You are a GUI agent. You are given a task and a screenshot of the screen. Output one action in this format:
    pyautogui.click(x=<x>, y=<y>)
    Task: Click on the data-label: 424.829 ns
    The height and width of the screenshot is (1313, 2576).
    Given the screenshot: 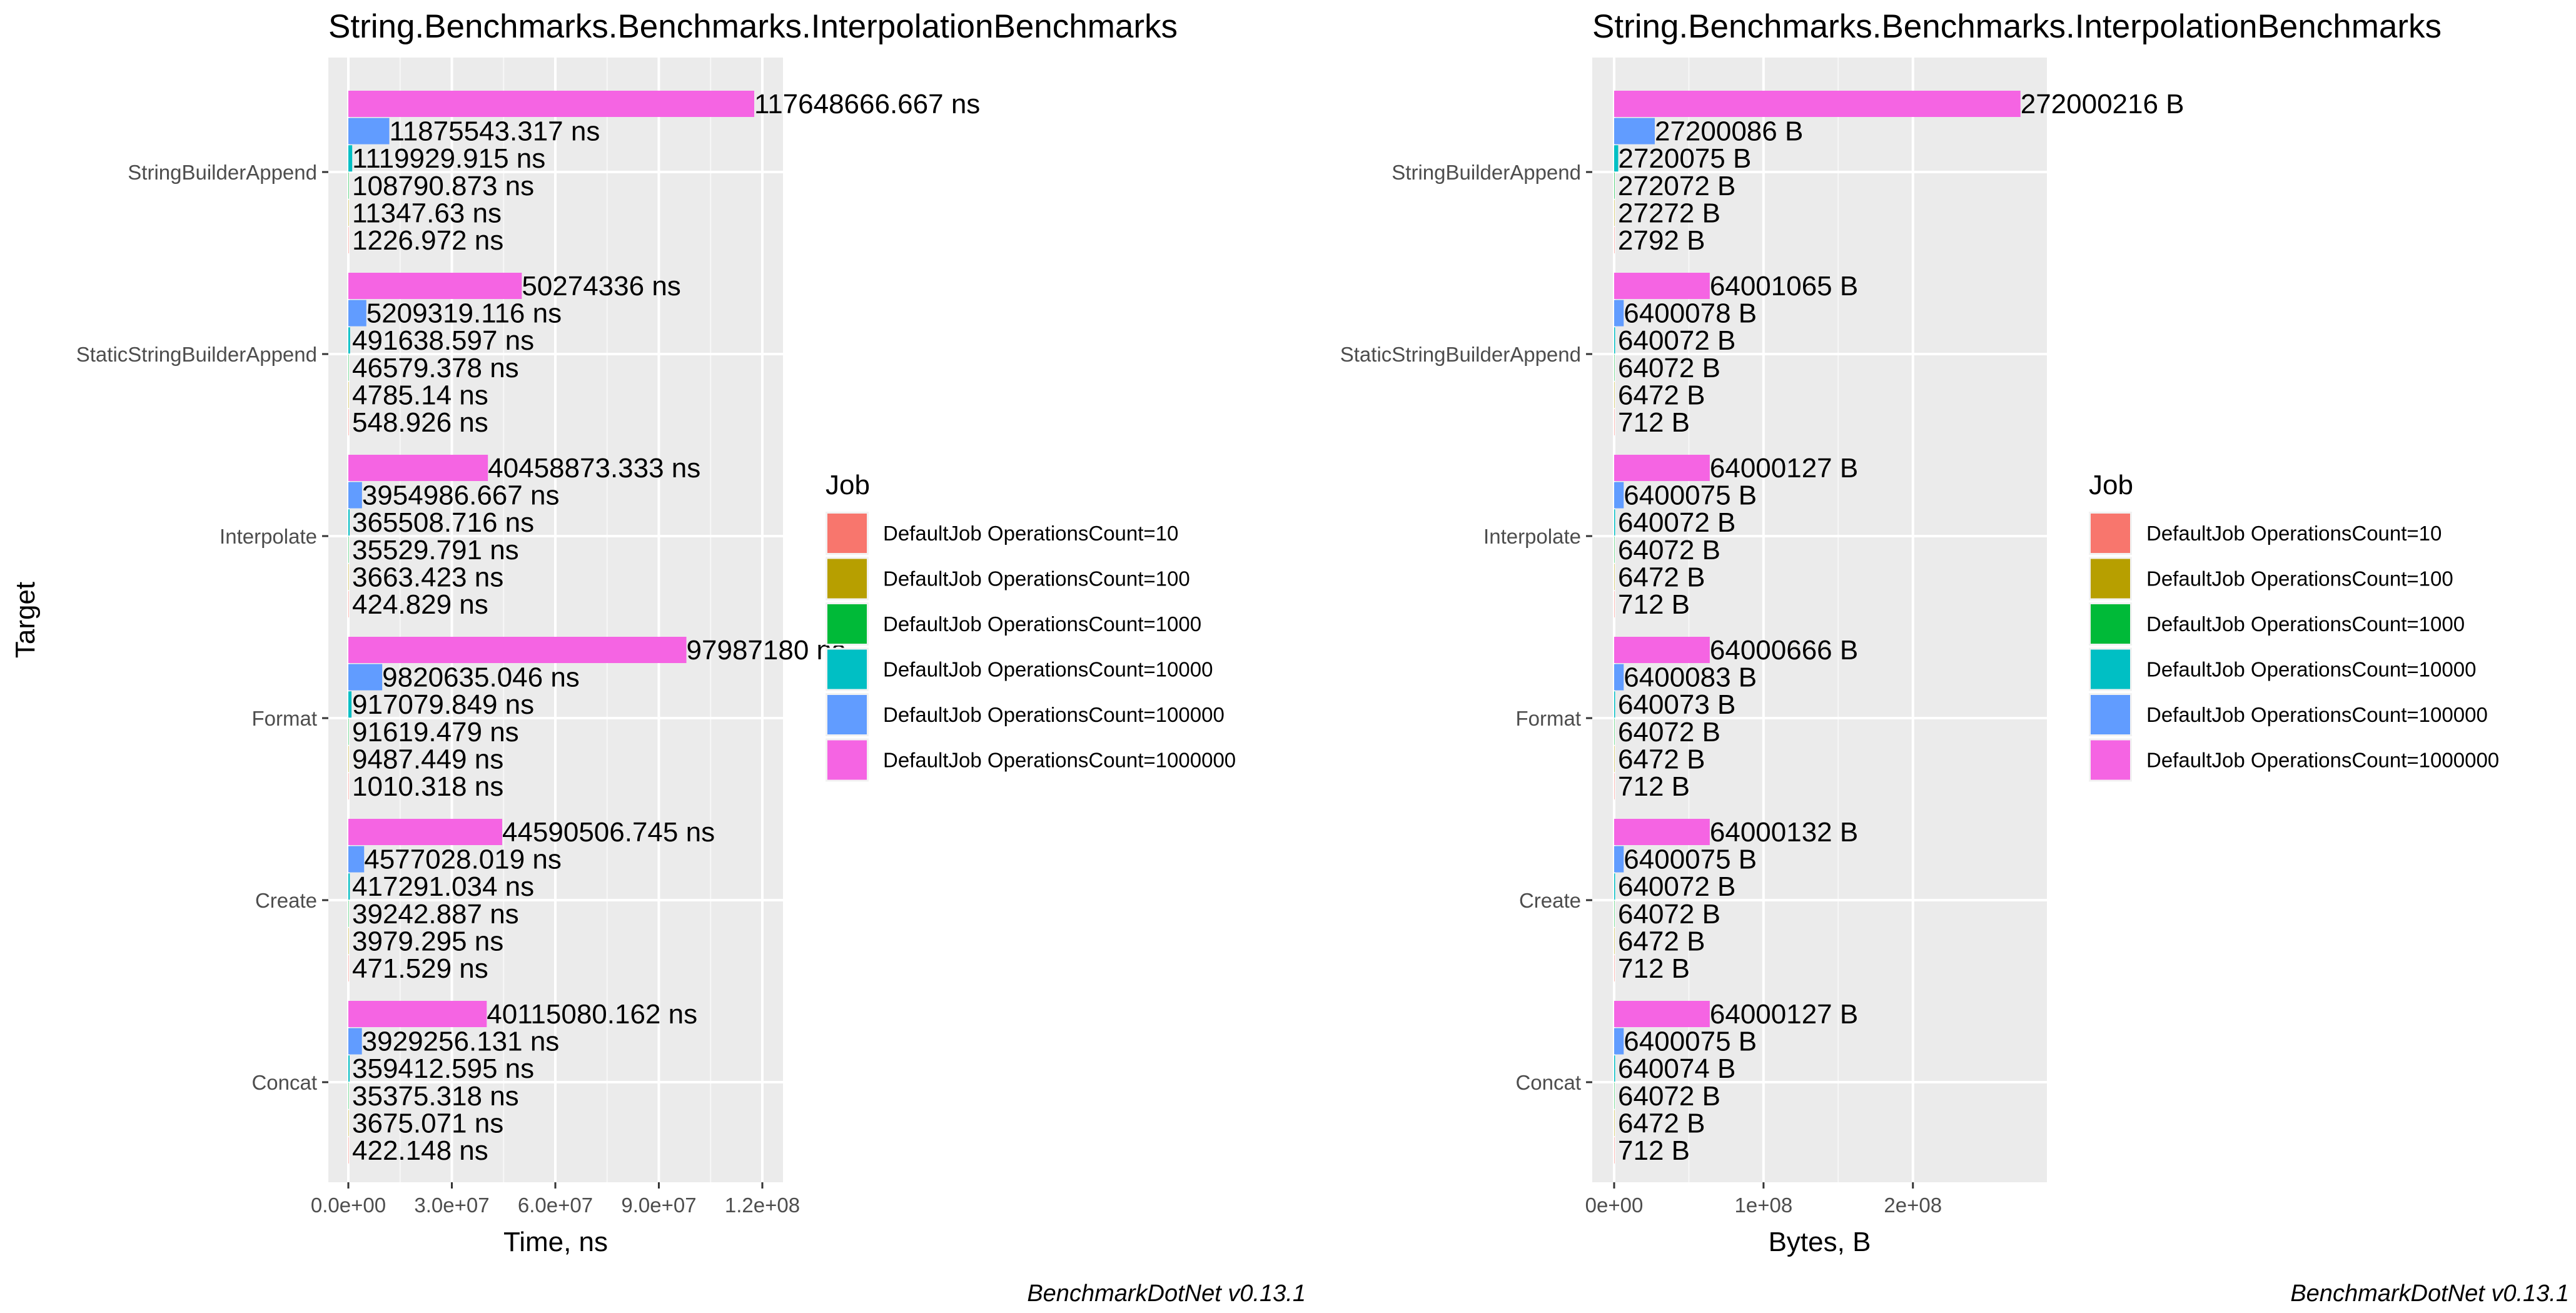 What is the action you would take?
    pyautogui.click(x=420, y=604)
    